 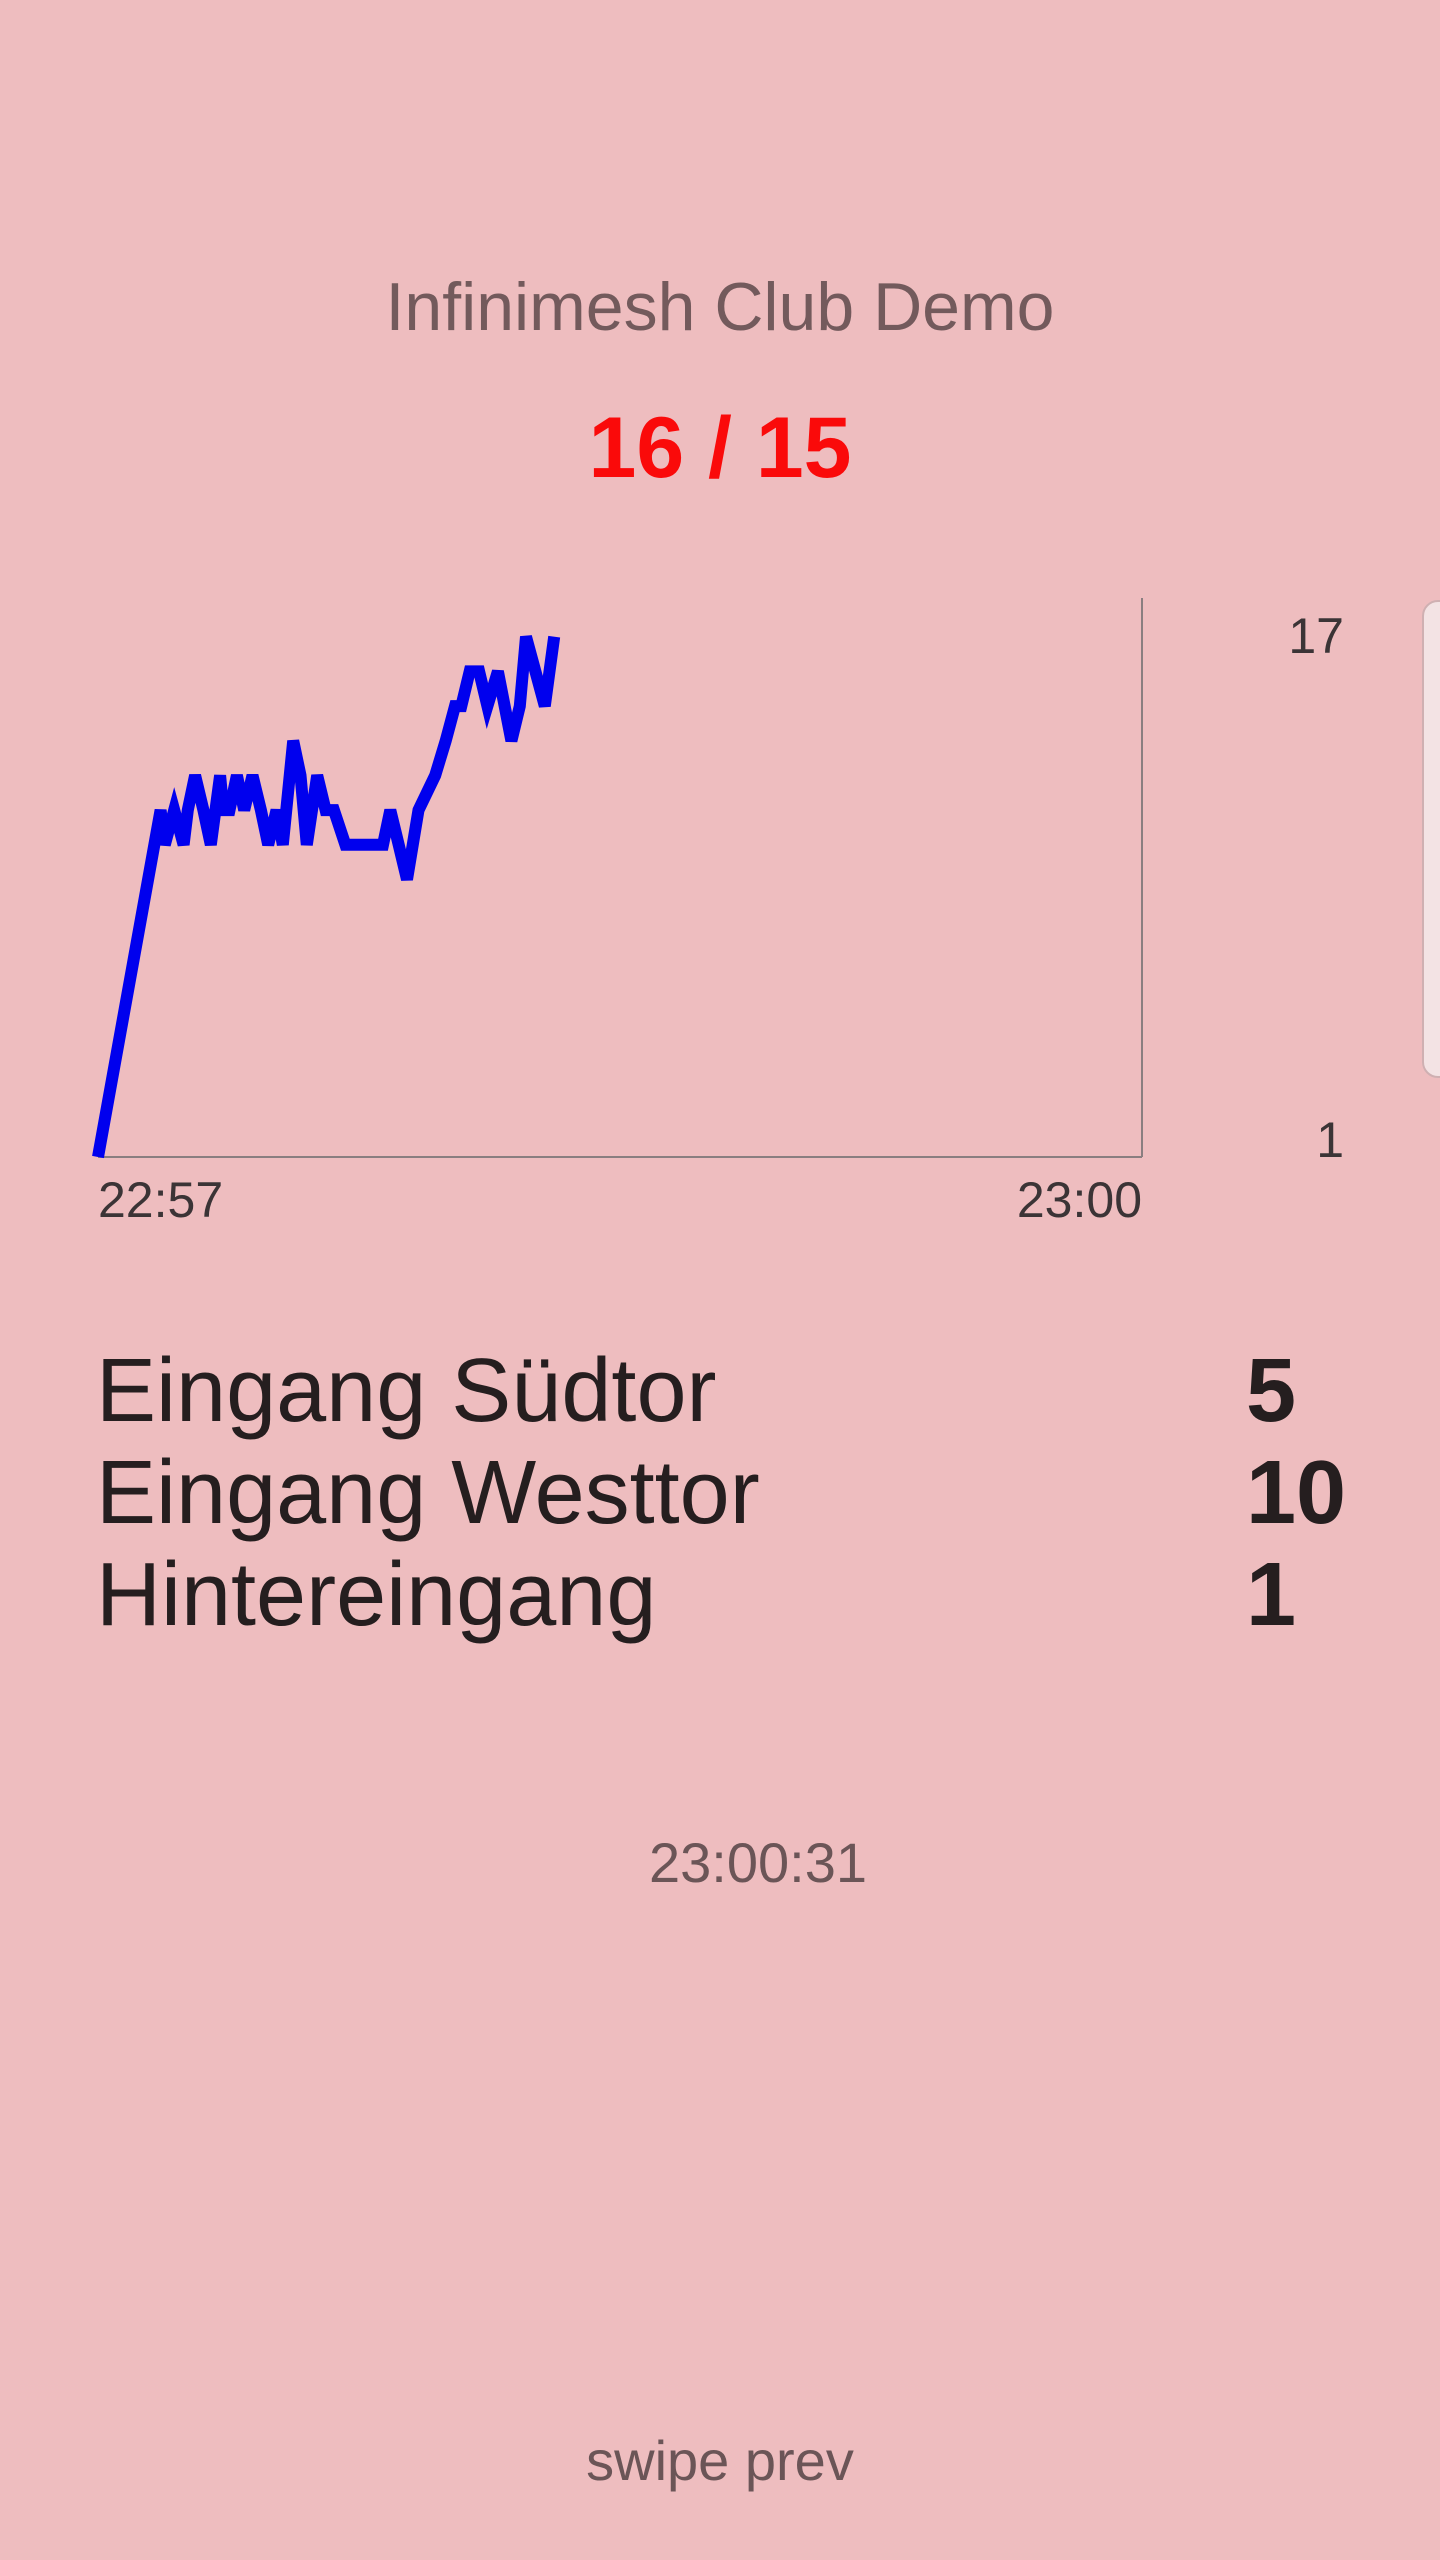 What do you see at coordinates (160, 1200) in the screenshot?
I see `x-tick-label-start: 22:57` at bounding box center [160, 1200].